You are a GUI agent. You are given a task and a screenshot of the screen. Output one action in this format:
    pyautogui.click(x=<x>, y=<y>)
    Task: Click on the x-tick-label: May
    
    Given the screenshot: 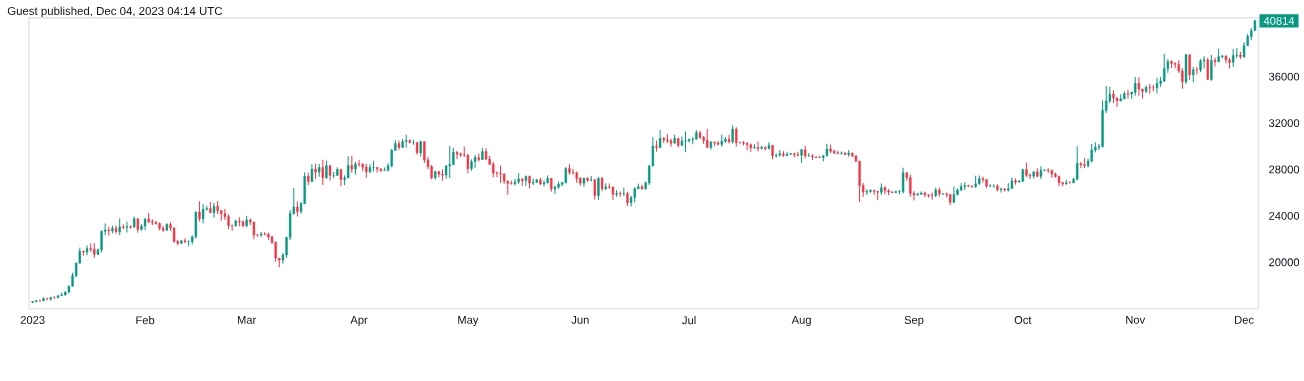 What is the action you would take?
    pyautogui.click(x=468, y=321)
    